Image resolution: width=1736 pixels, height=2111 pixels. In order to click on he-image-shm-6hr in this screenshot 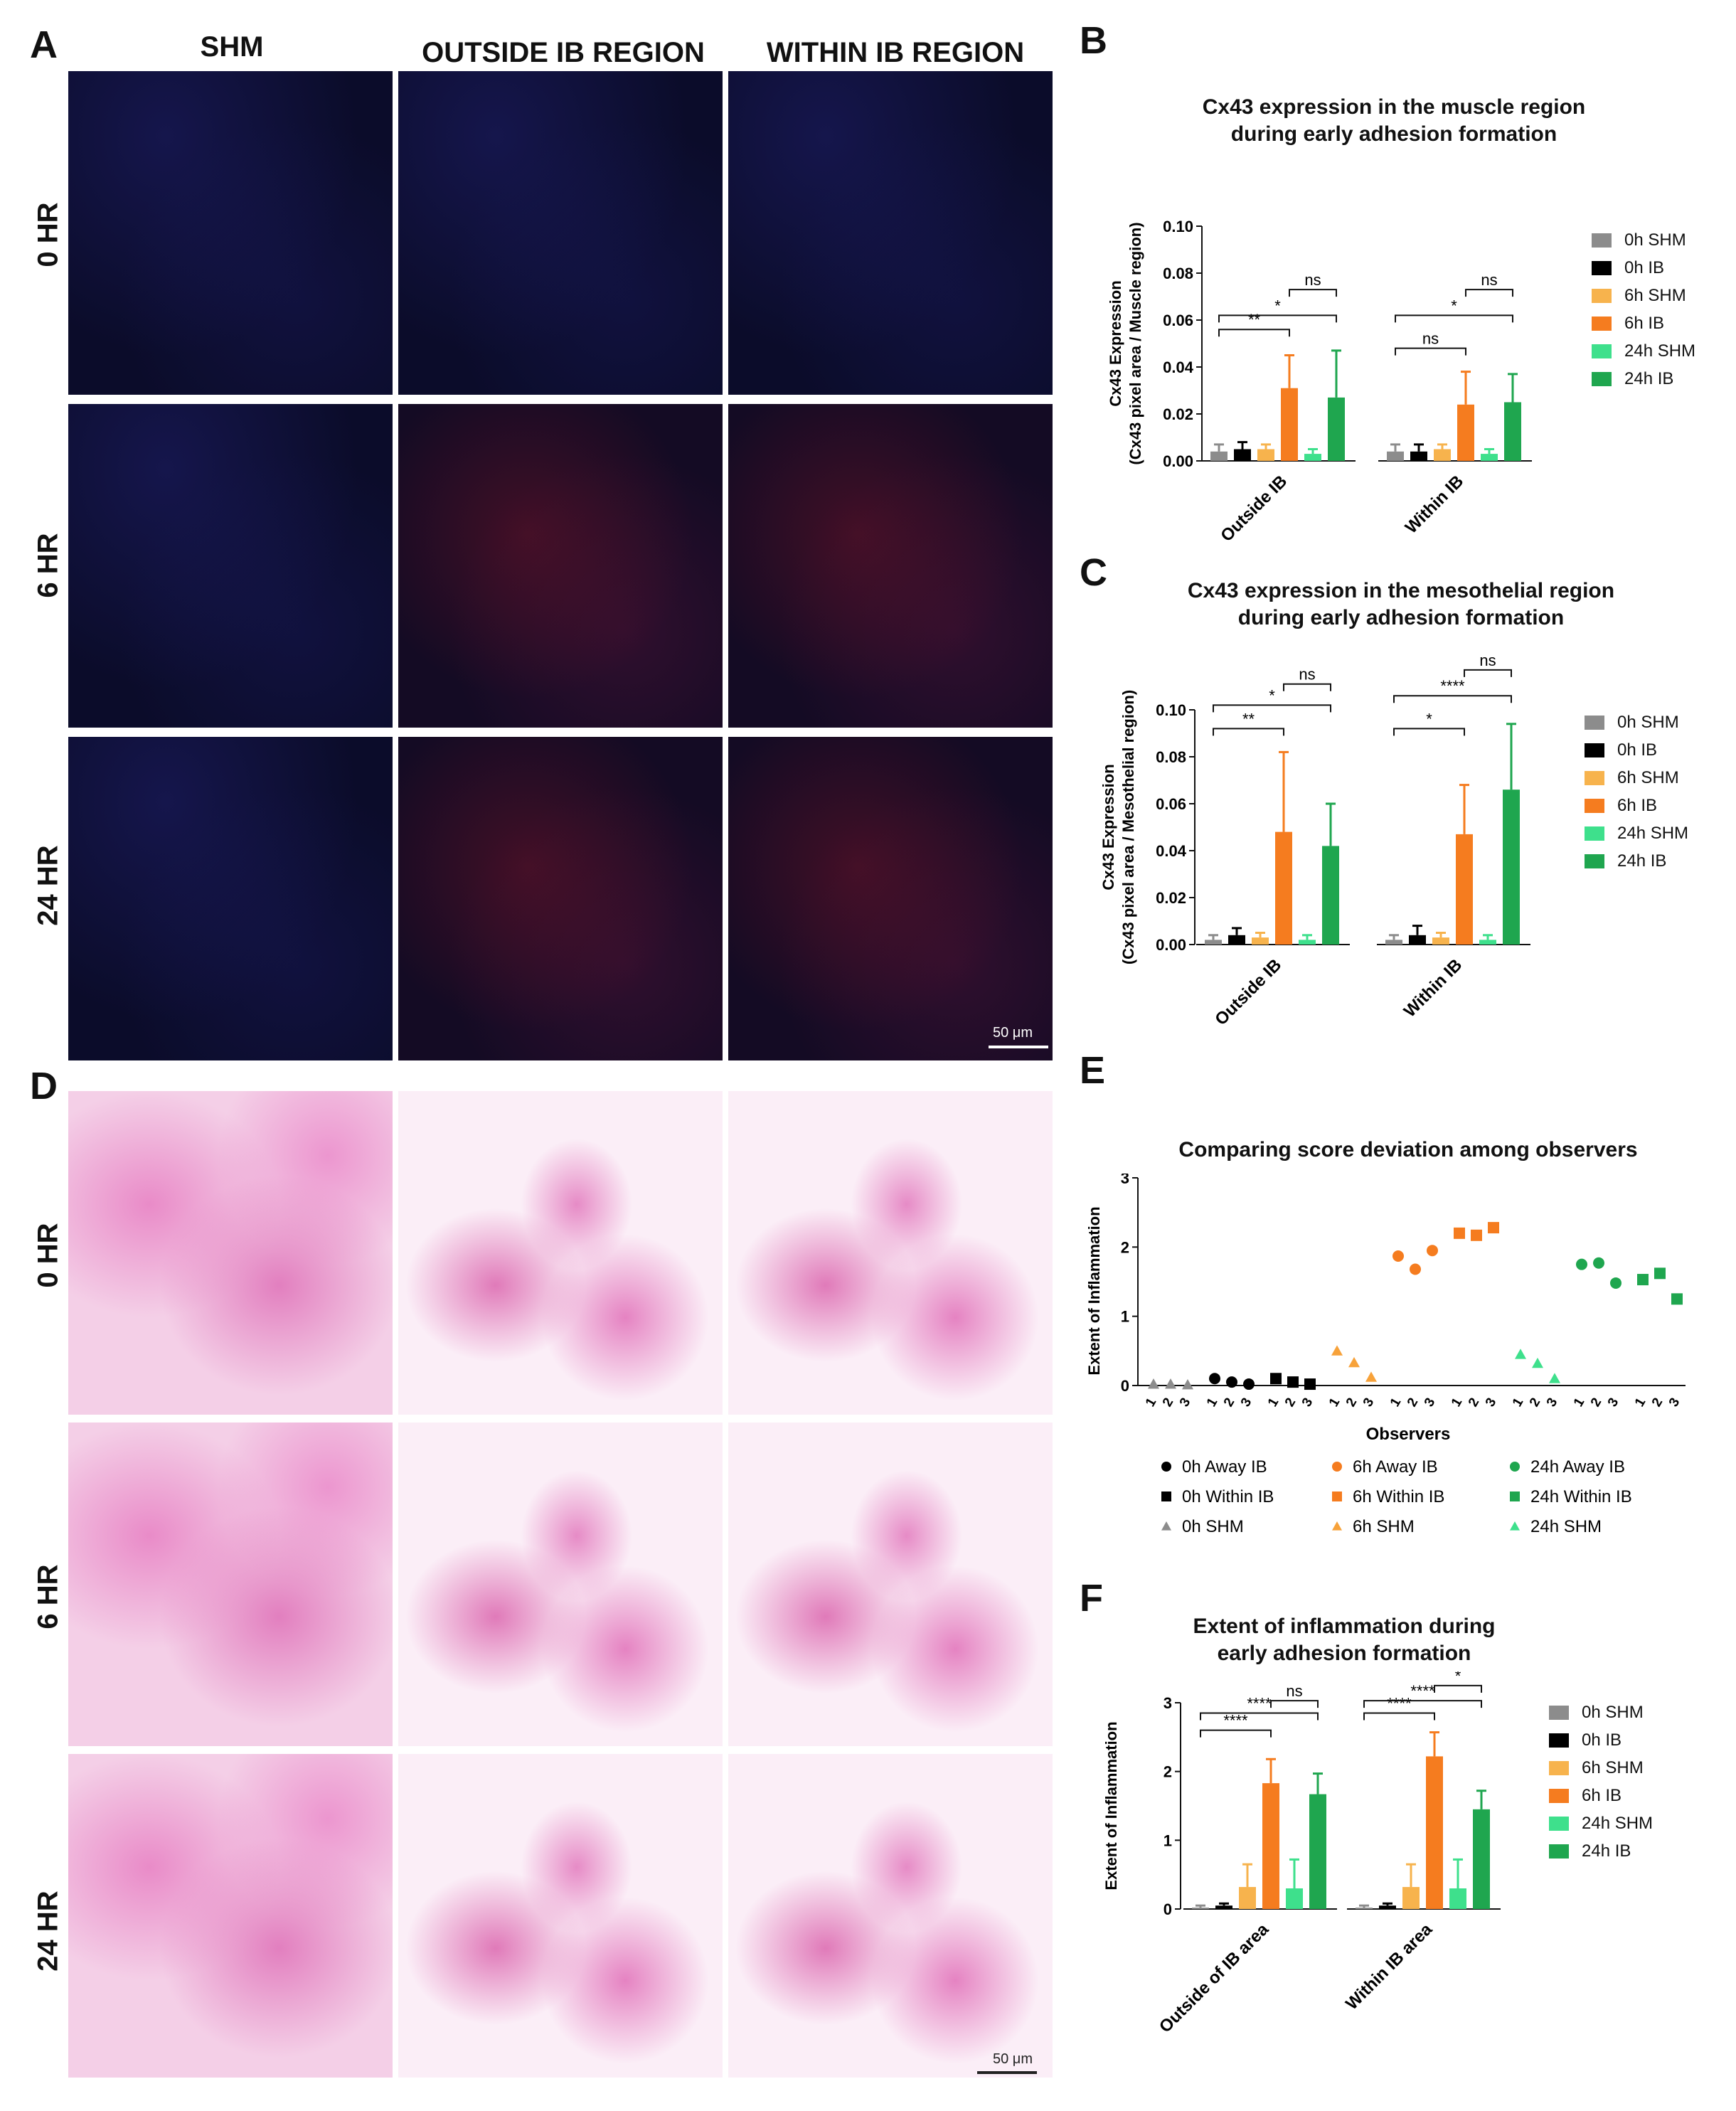, I will do `click(230, 1584)`.